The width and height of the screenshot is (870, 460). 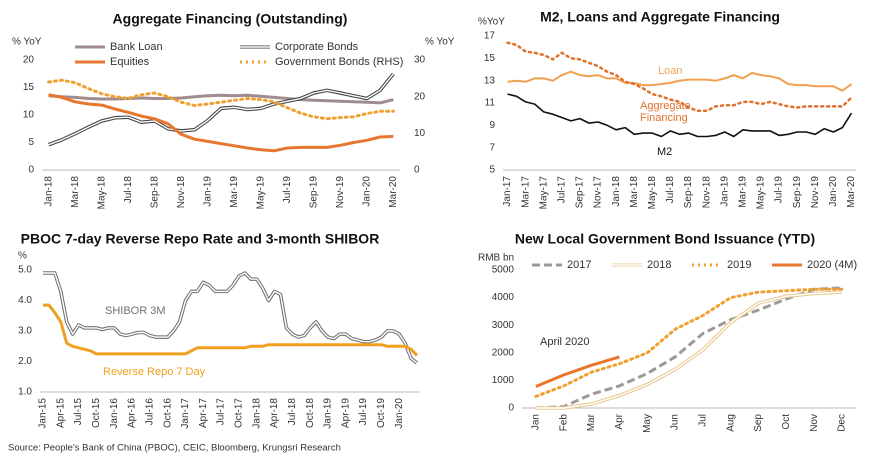 I want to click on y-tick-label: 15, so click(x=490, y=58).